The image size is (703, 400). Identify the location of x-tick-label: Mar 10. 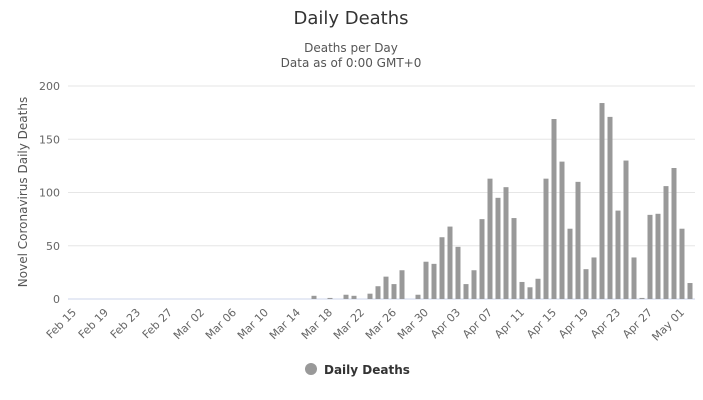
(253, 324).